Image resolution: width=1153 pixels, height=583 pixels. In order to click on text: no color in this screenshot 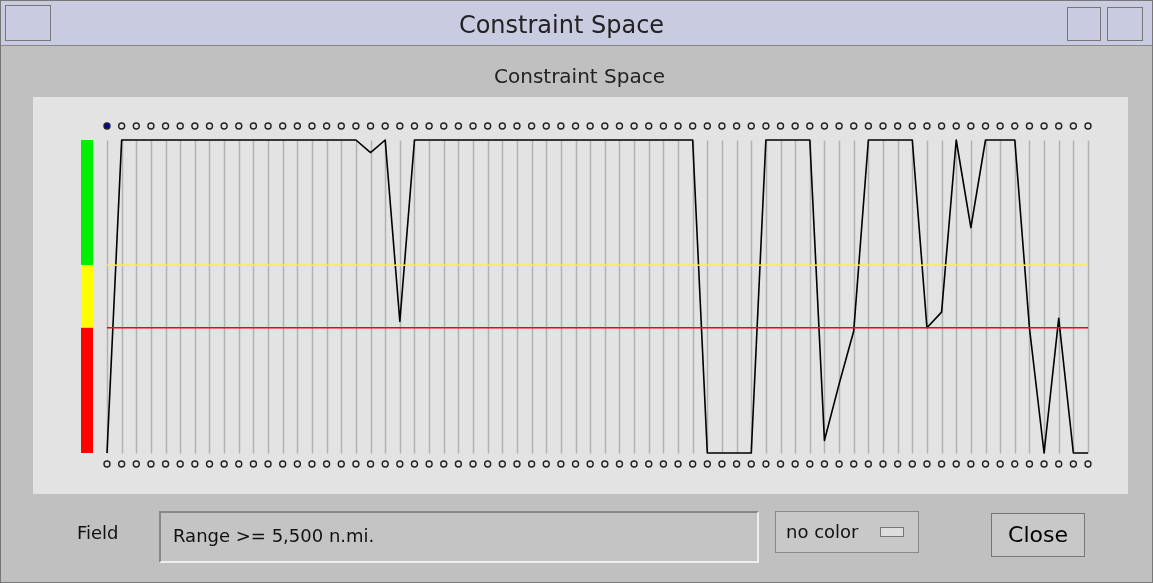, I will do `click(822, 531)`.